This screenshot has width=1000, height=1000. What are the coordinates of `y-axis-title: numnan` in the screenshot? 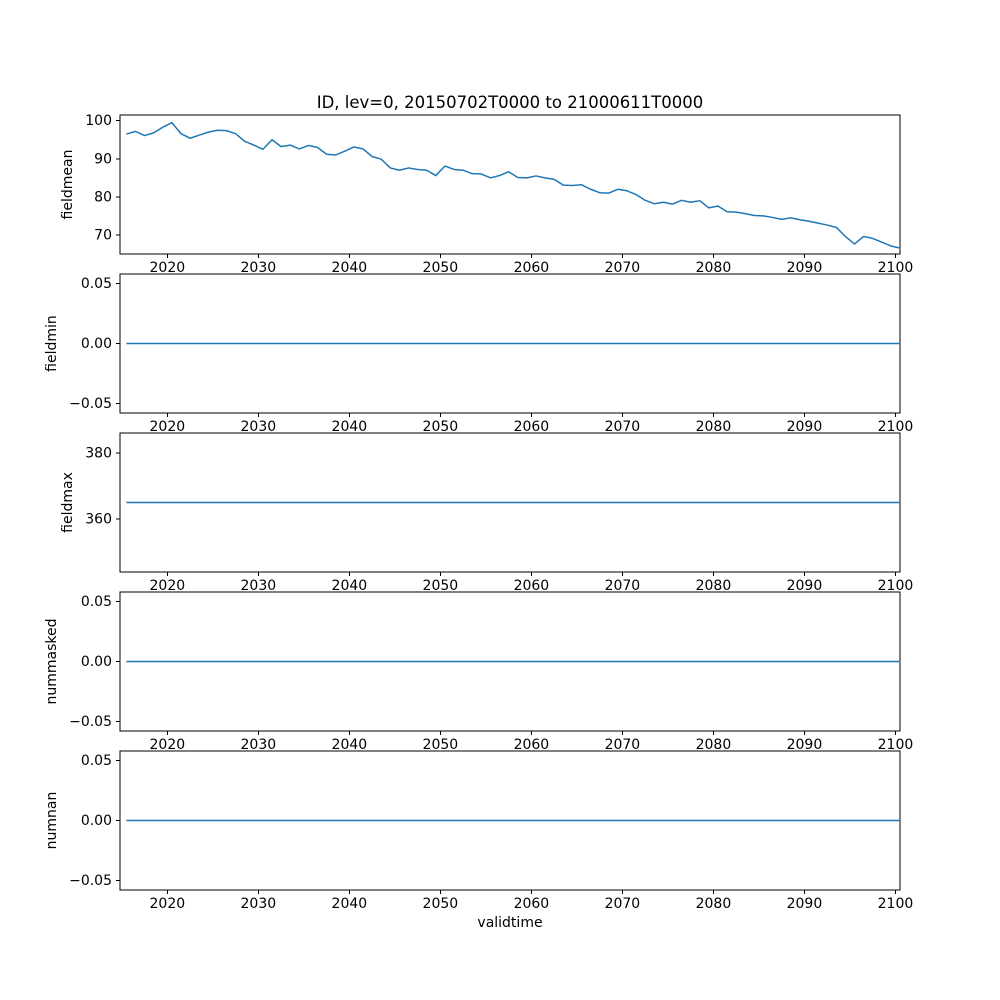 It's located at (52, 821).